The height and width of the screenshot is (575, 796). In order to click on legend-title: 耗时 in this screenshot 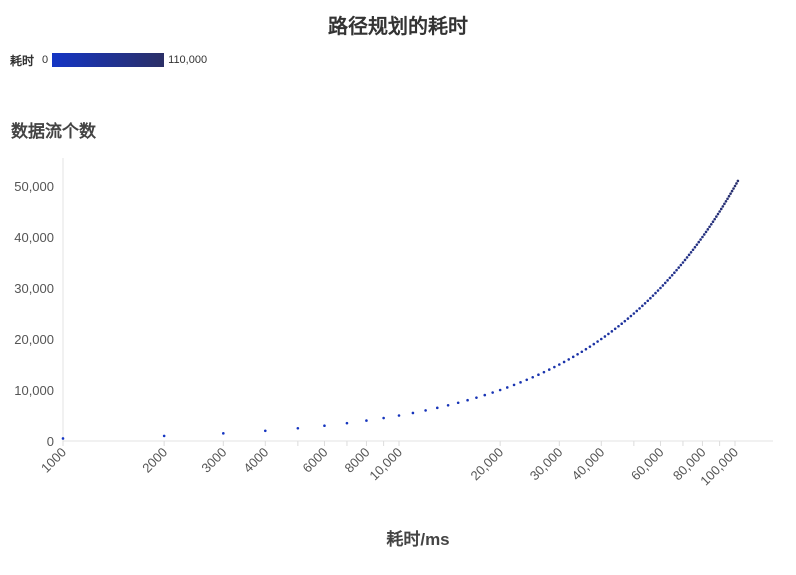, I will do `click(22, 60)`.